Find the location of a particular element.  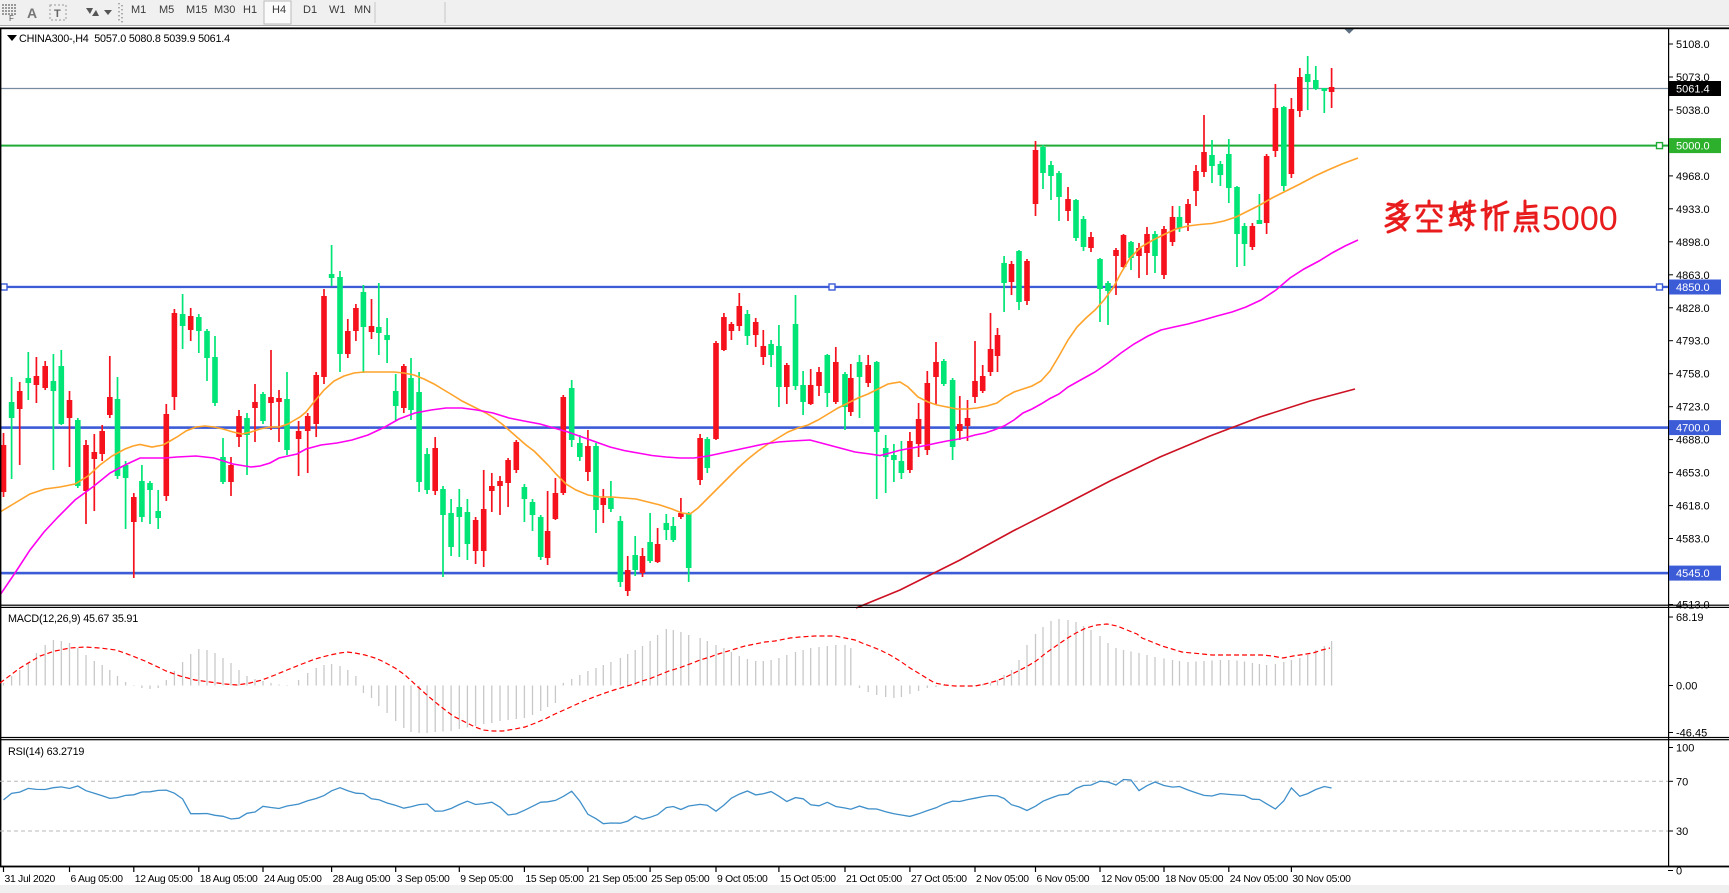

svg-text: MACD(12,26,9) 45.67 35.91 is located at coordinates (73, 619).